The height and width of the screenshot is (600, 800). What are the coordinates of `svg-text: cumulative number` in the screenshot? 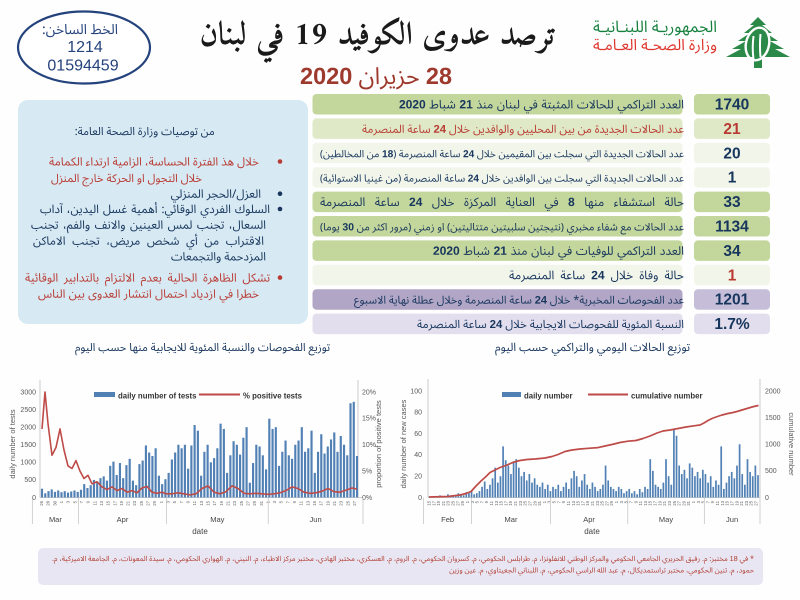 It's located at (791, 444).